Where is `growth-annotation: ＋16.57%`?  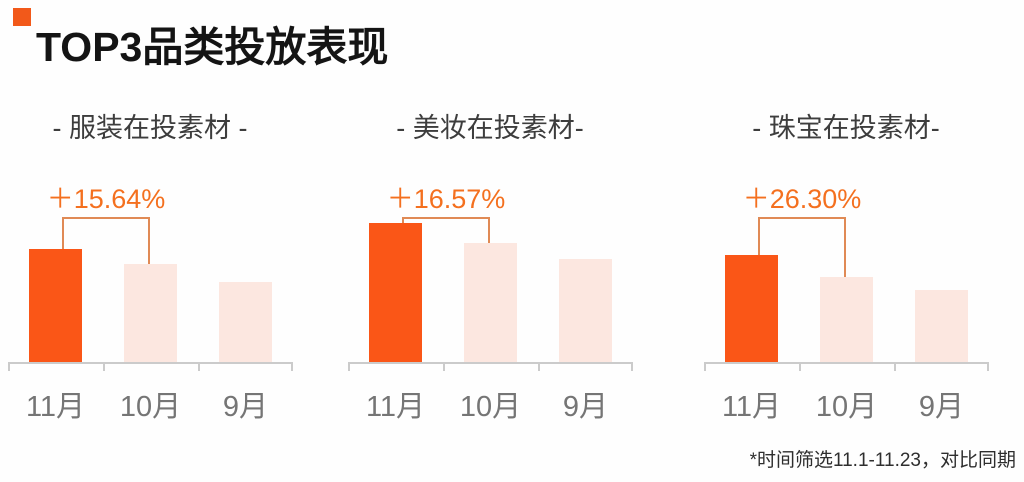 growth-annotation: ＋16.57% is located at coordinates (446, 199).